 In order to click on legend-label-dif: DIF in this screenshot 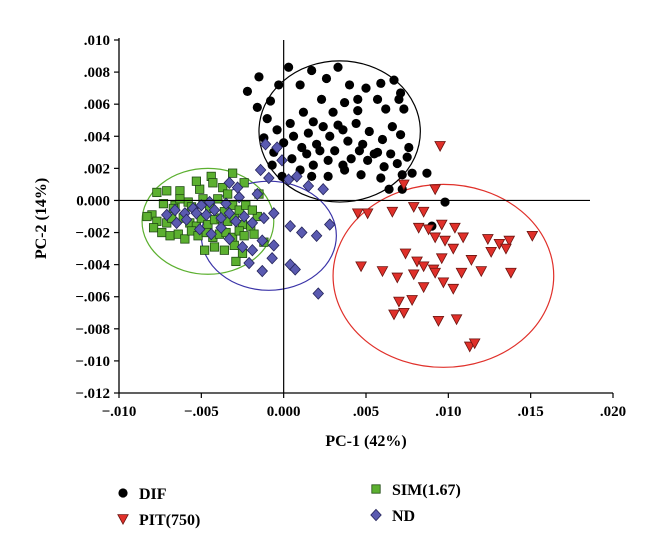, I will do `click(153, 494)`.